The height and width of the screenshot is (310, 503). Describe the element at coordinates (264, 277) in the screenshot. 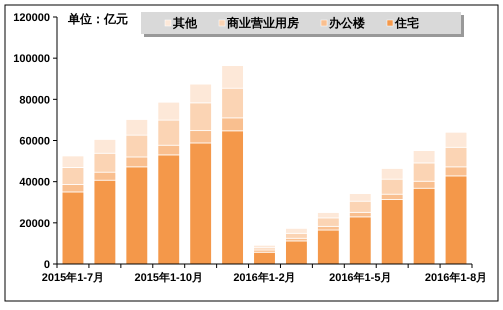

I see `x-tick-label: 2016年1-2月` at that location.